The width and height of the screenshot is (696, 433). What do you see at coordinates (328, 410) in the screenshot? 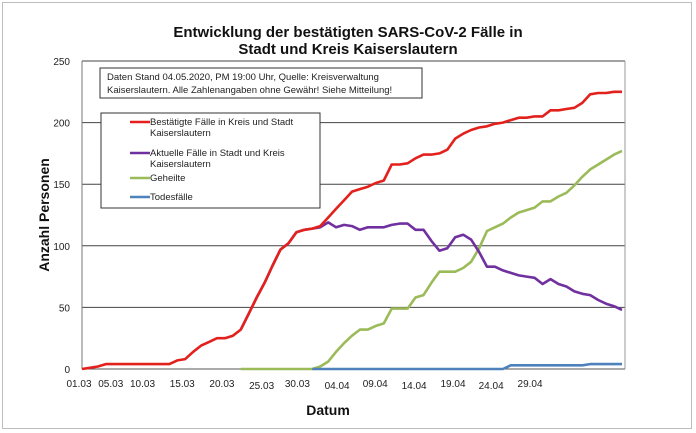
I see `x-axis-label: Datum` at bounding box center [328, 410].